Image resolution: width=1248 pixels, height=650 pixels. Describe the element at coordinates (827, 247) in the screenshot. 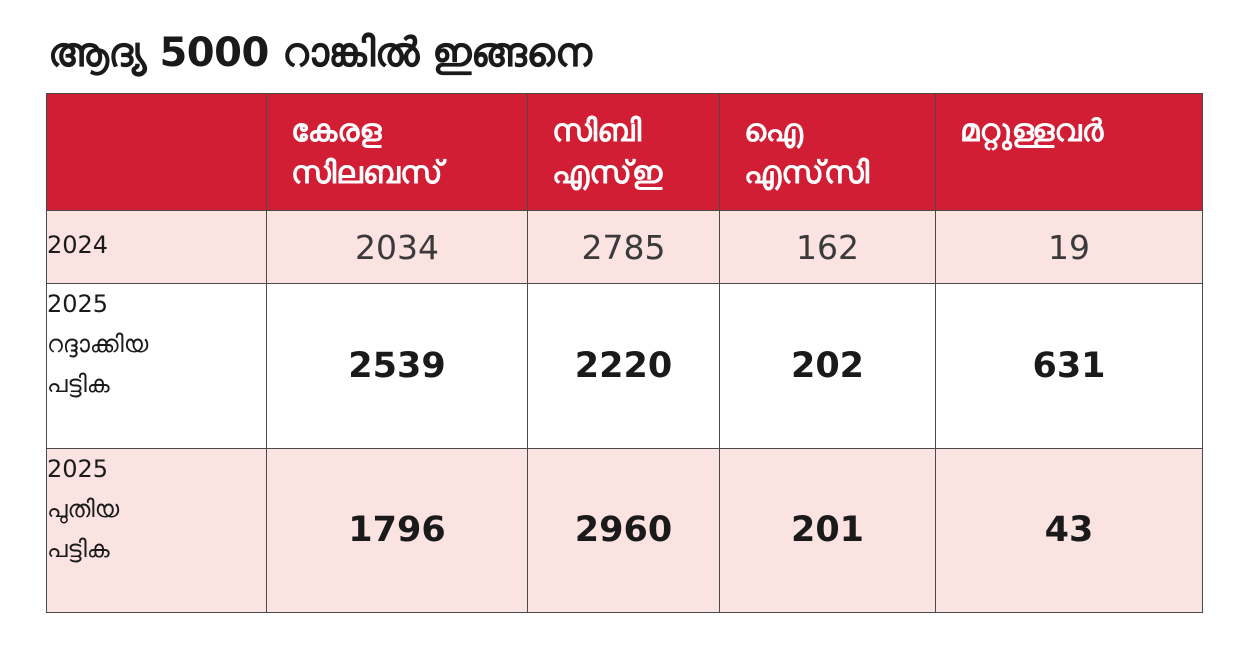

I see `table-cell: 162` at that location.